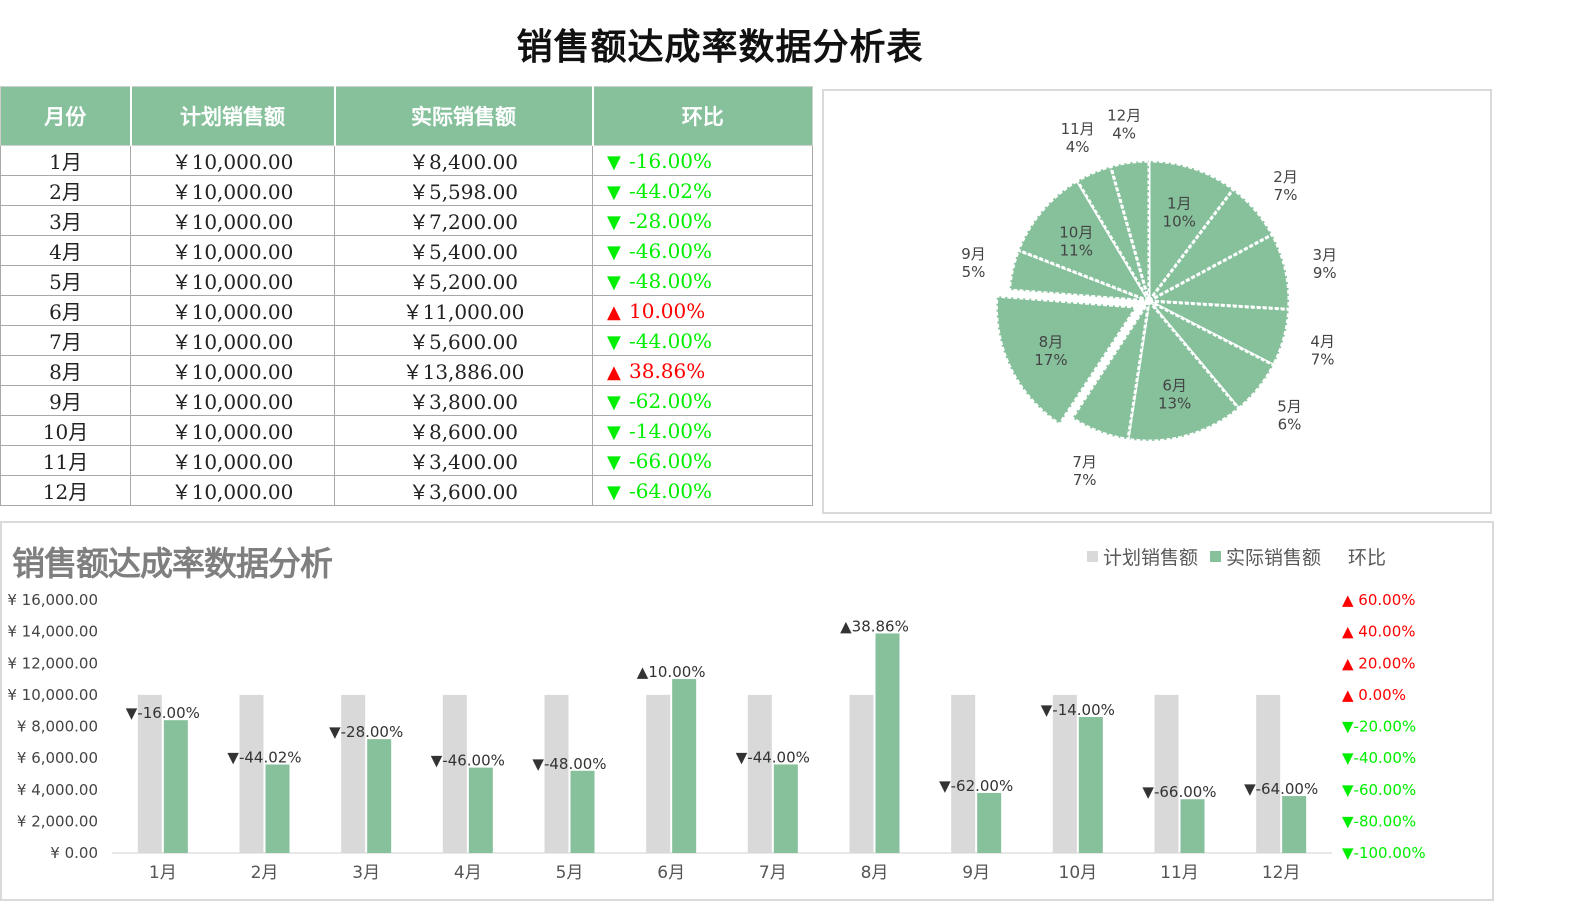  What do you see at coordinates (463, 160) in the screenshot?
I see `cell-actual: ￥8,400.00` at bounding box center [463, 160].